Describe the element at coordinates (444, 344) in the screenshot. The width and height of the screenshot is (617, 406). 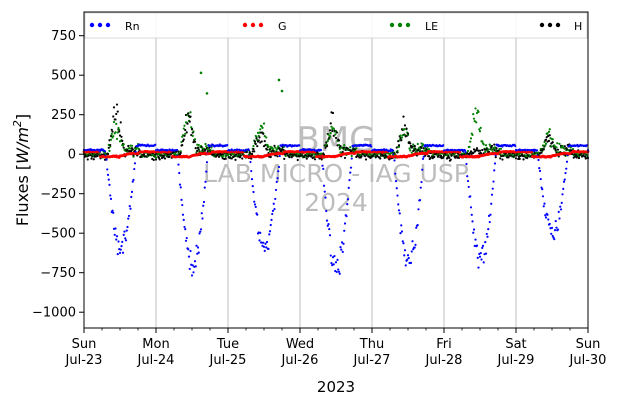
I see `x-tick-day: Fri` at that location.